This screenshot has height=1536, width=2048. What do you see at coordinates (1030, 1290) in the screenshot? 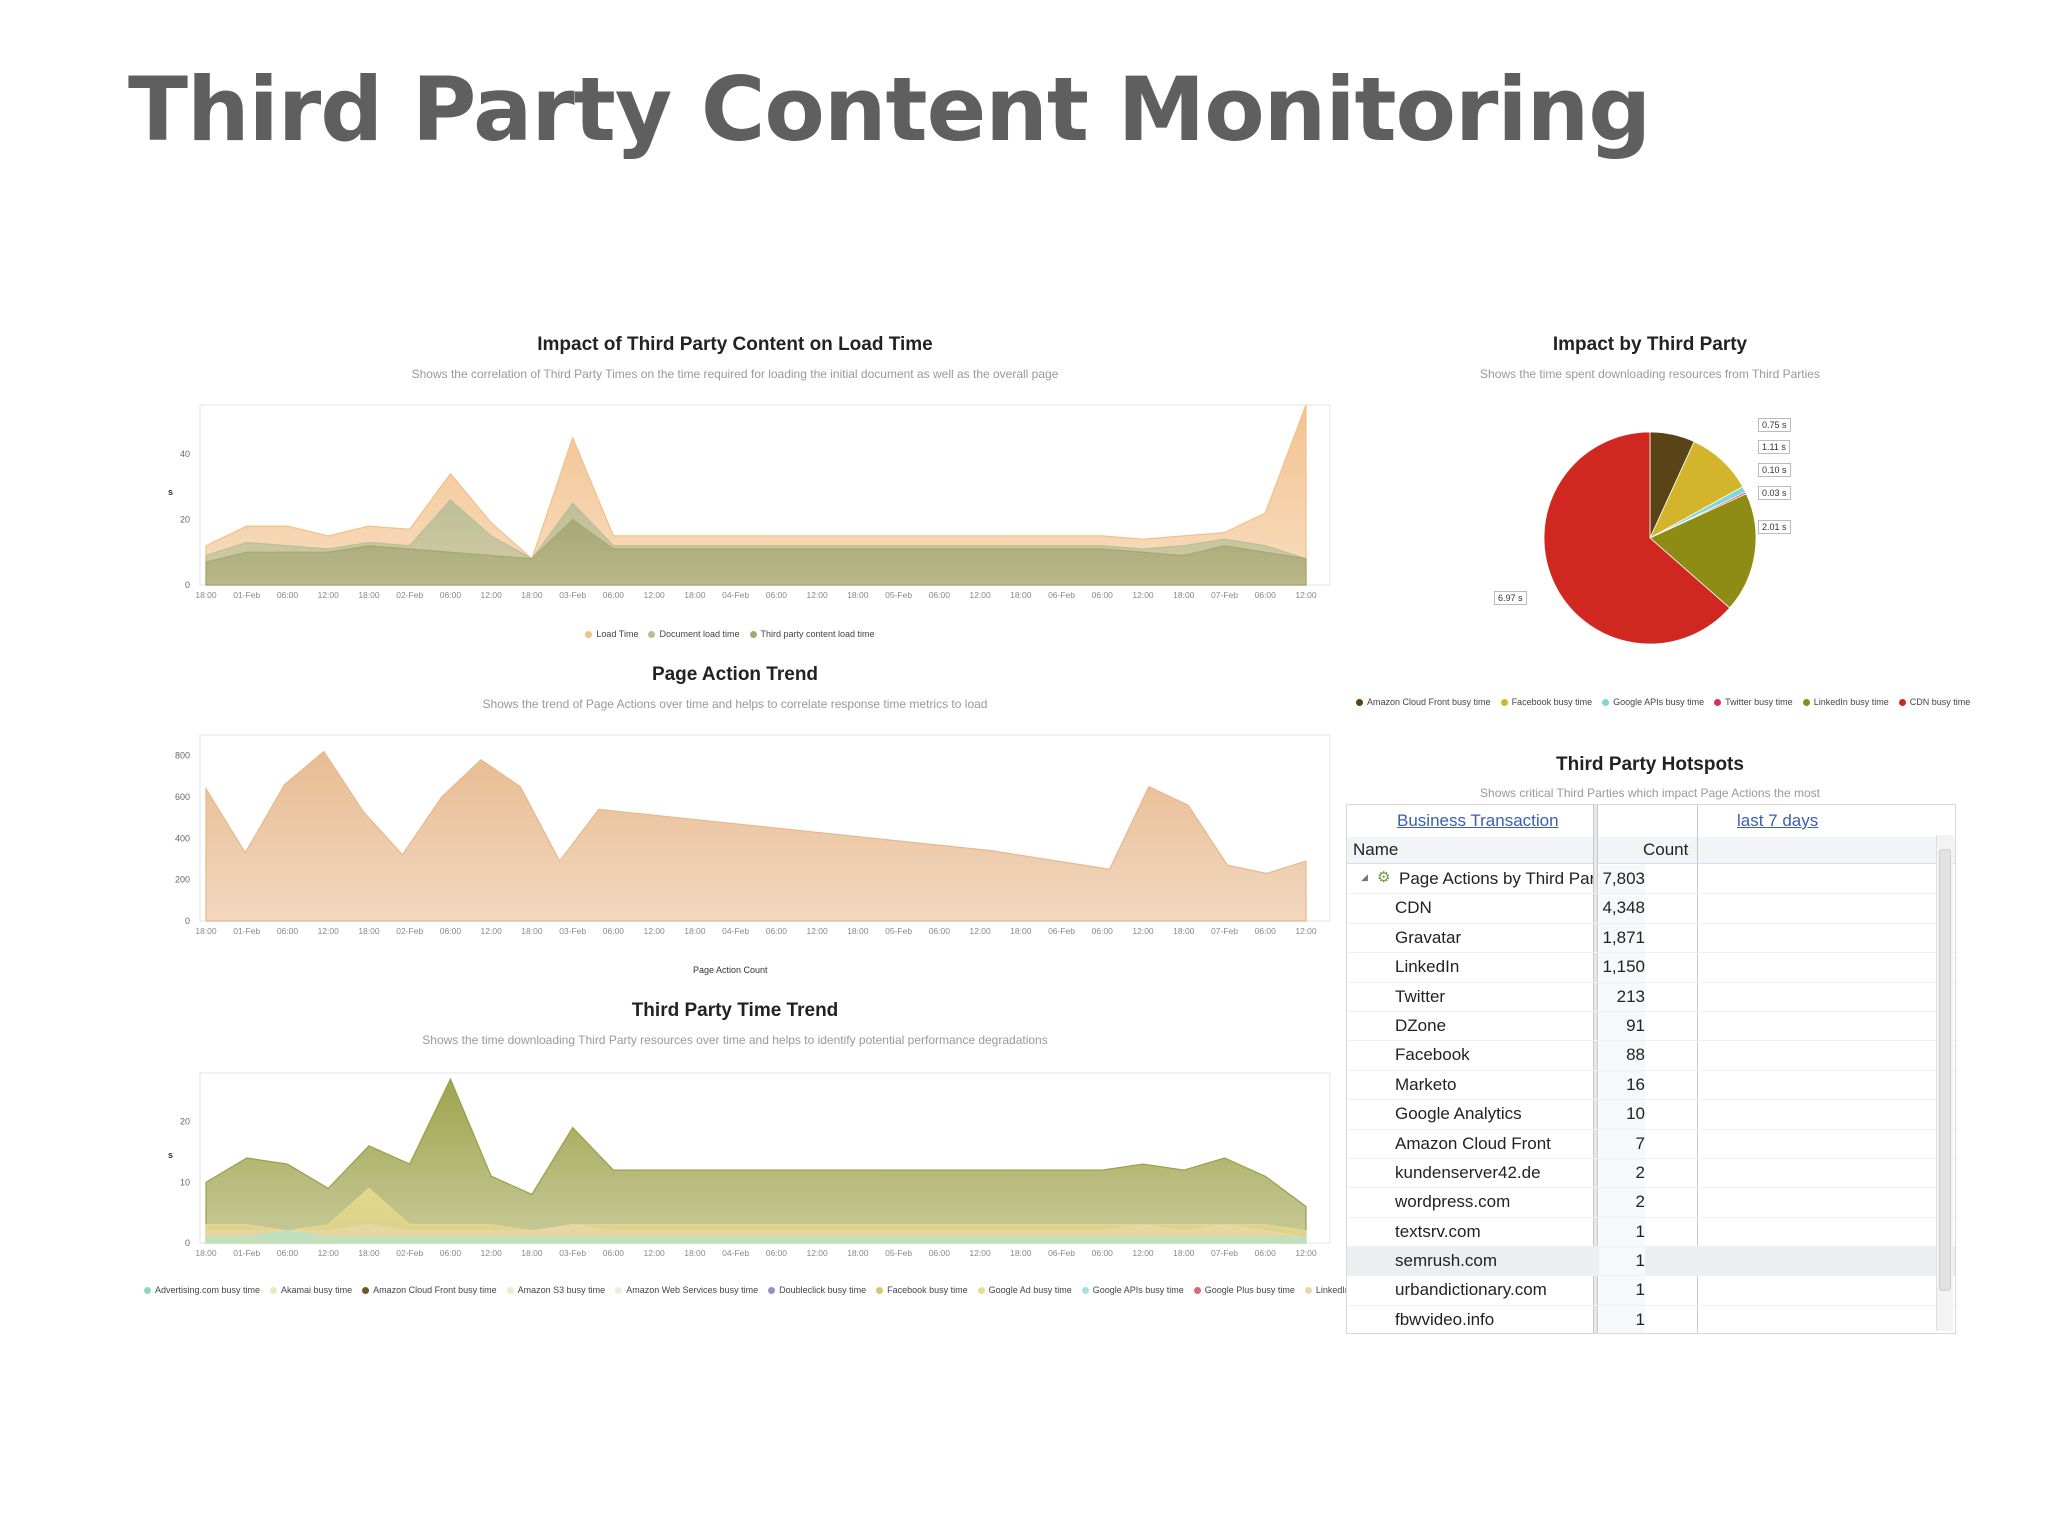
I see `legend-label: Google Ad busy time` at bounding box center [1030, 1290].